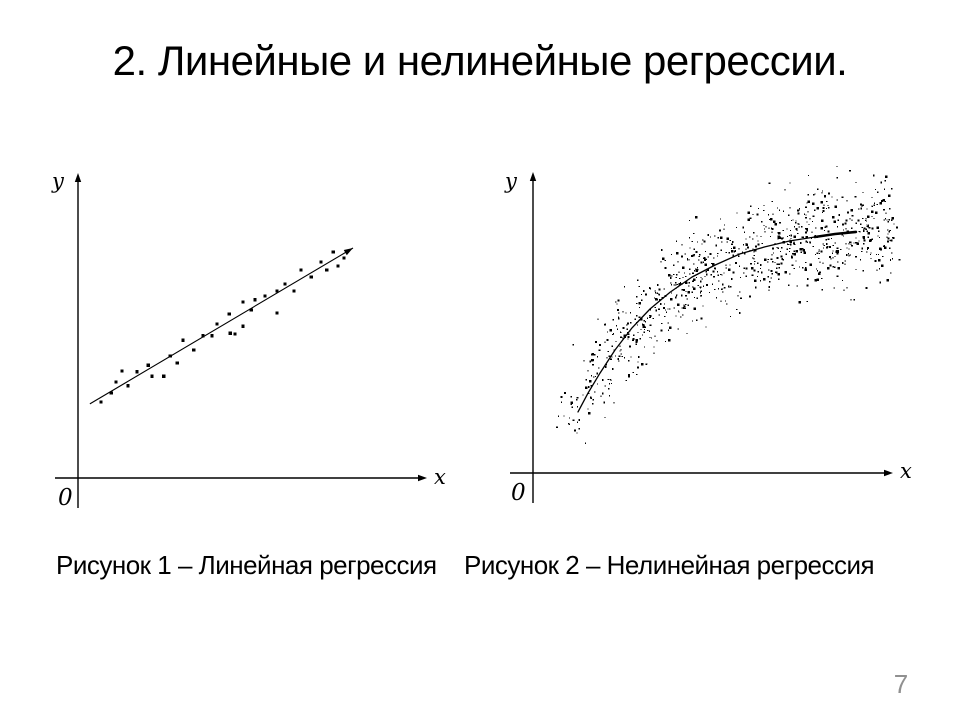 This screenshot has width=960, height=720. Describe the element at coordinates (480, 60) in the screenshot. I see `slide-title: 2. Линейные и нелинейные регрессии.` at that location.